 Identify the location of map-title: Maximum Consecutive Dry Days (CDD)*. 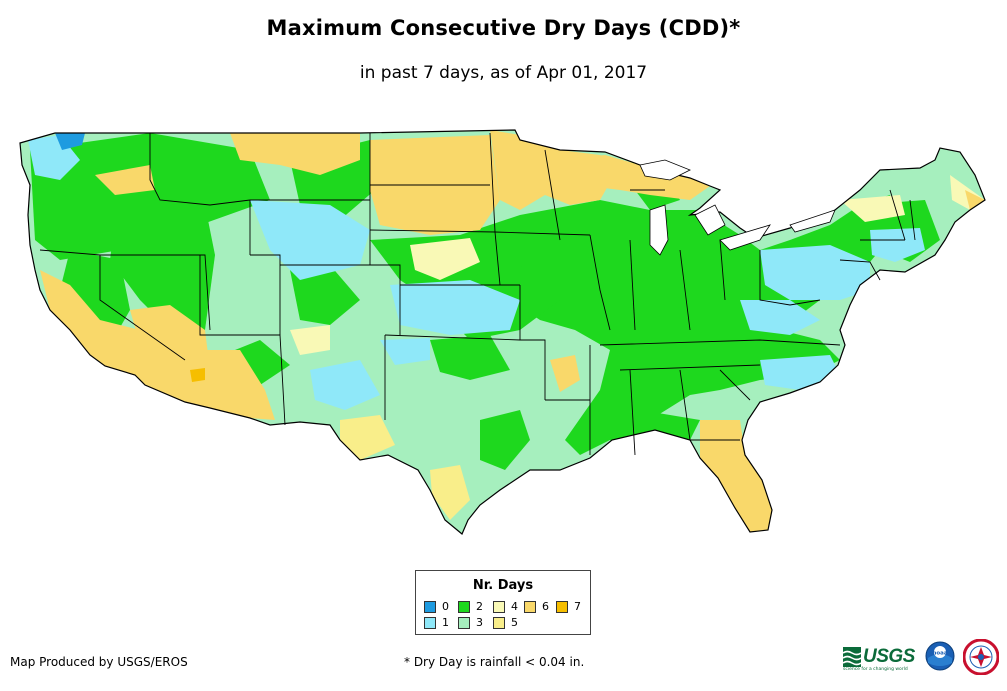
(503, 28).